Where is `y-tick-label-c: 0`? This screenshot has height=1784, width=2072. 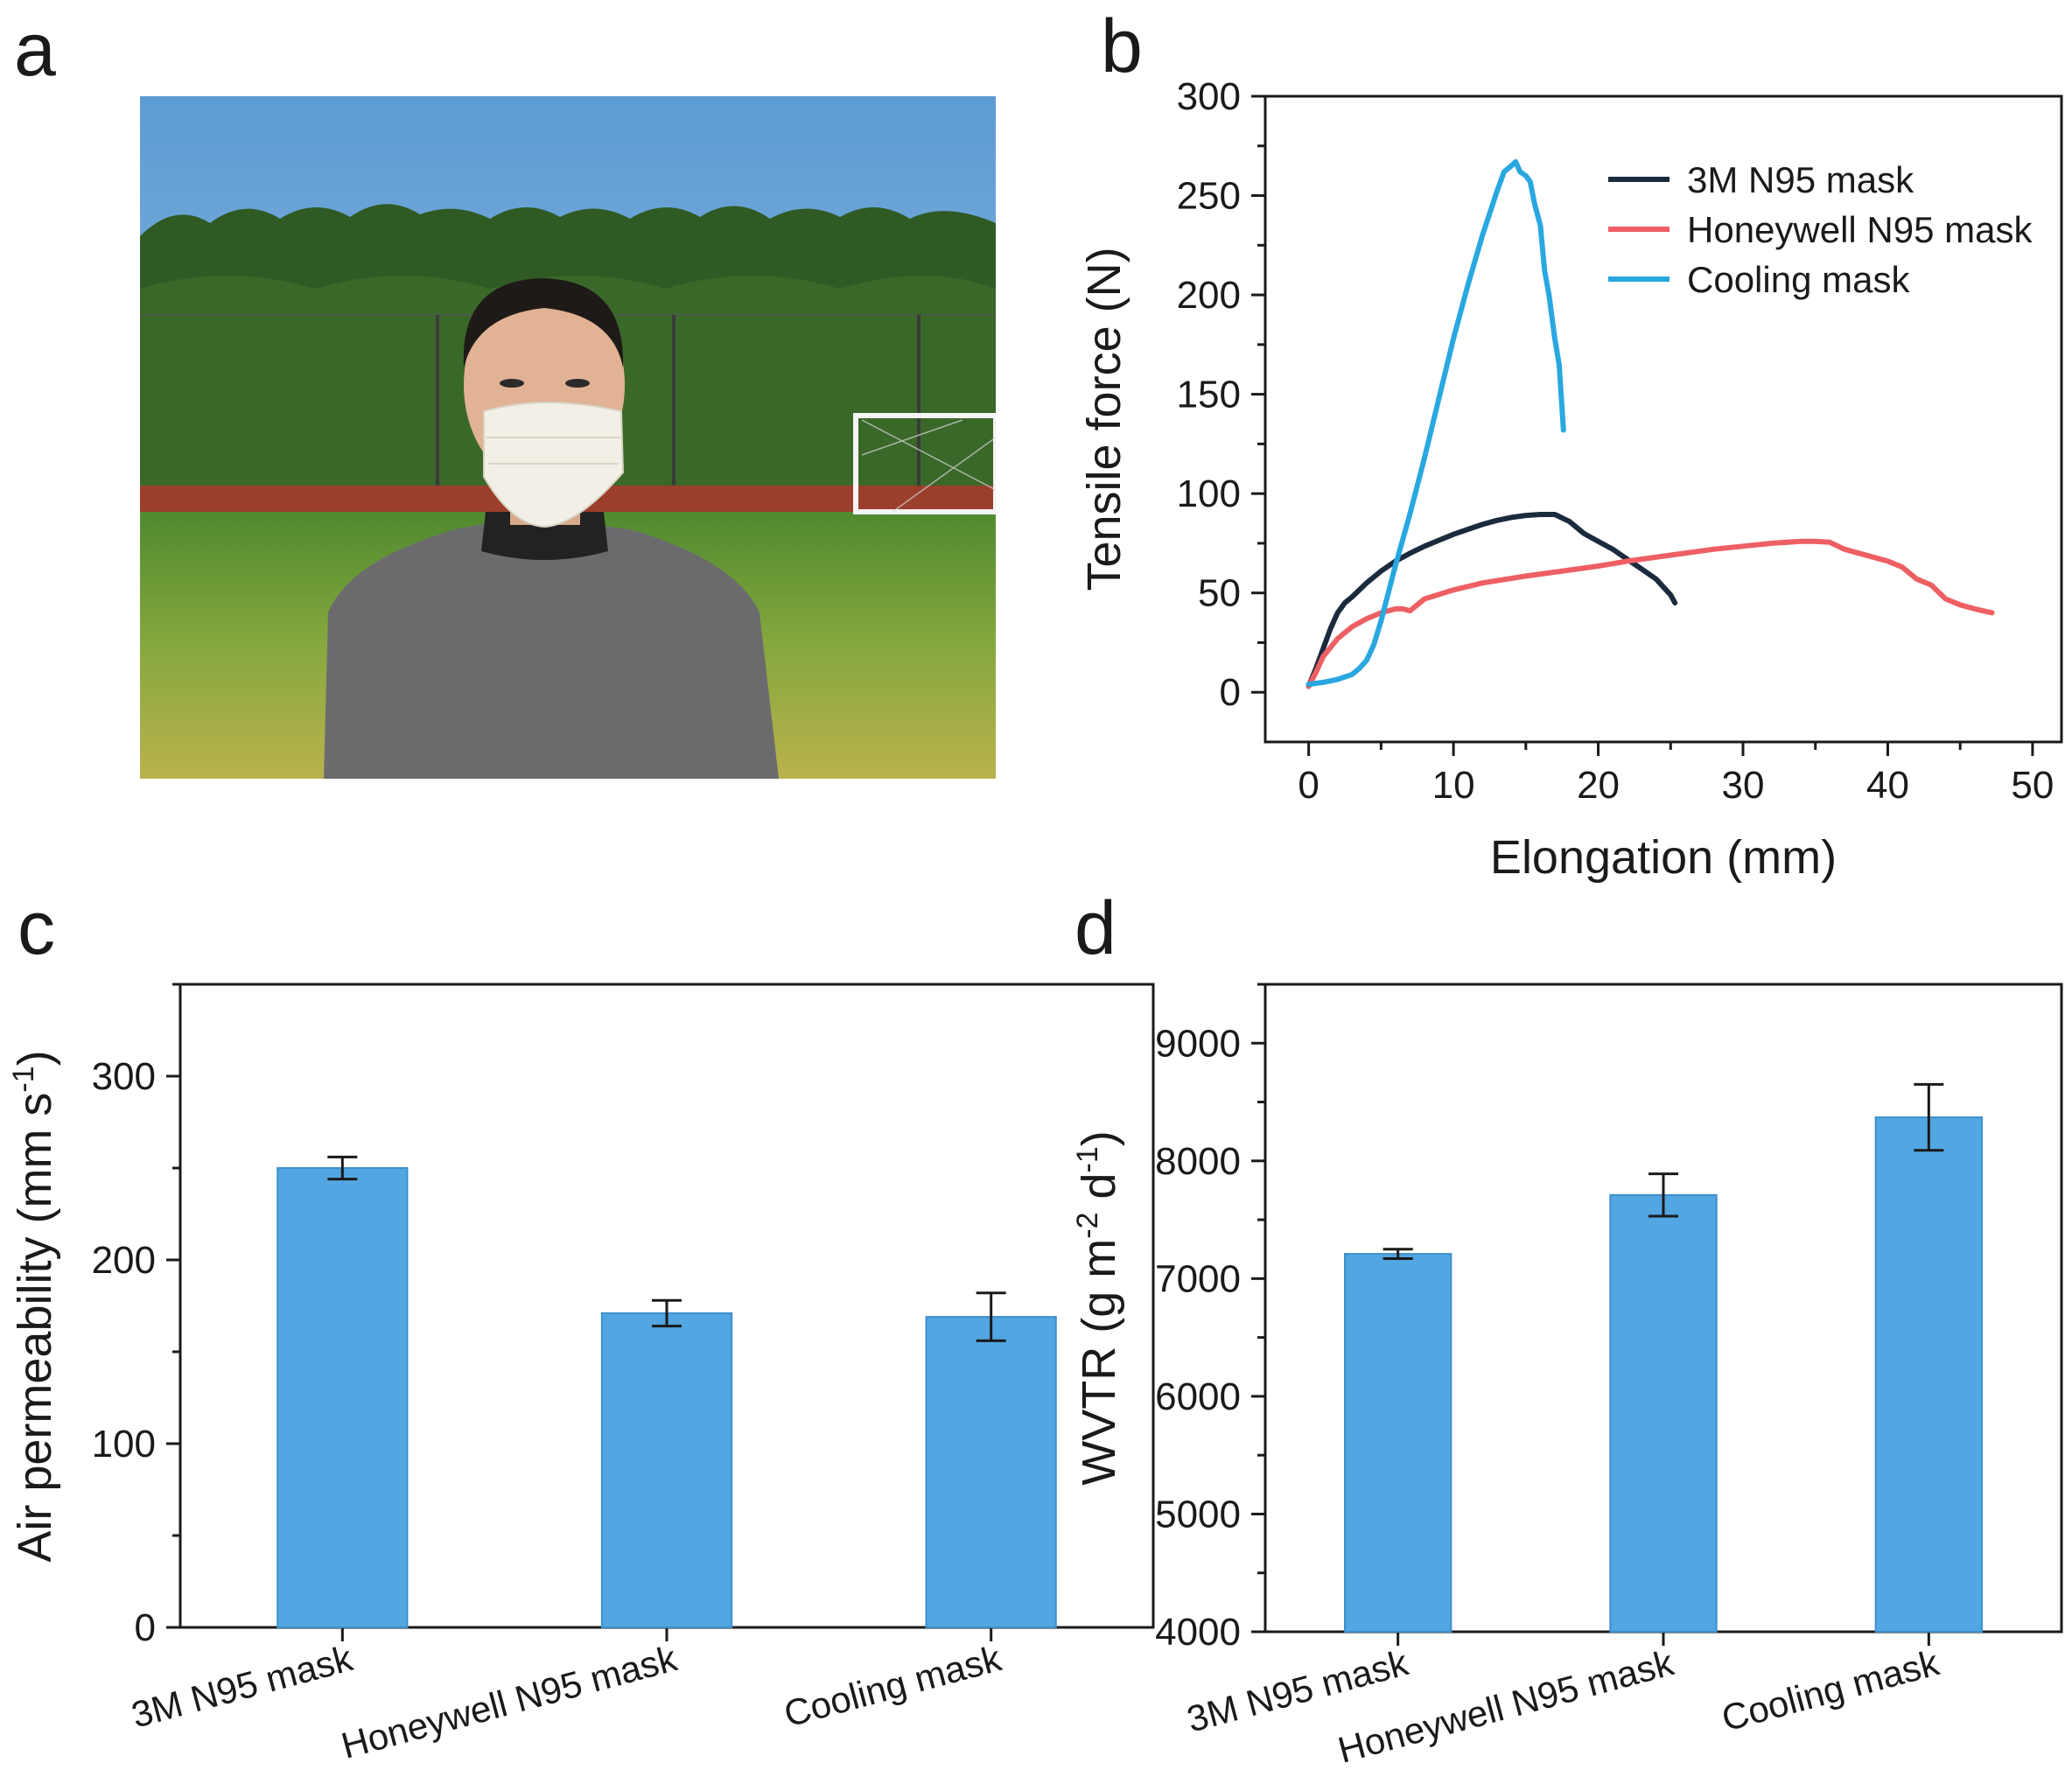
y-tick-label-c: 0 is located at coordinates (145, 1628).